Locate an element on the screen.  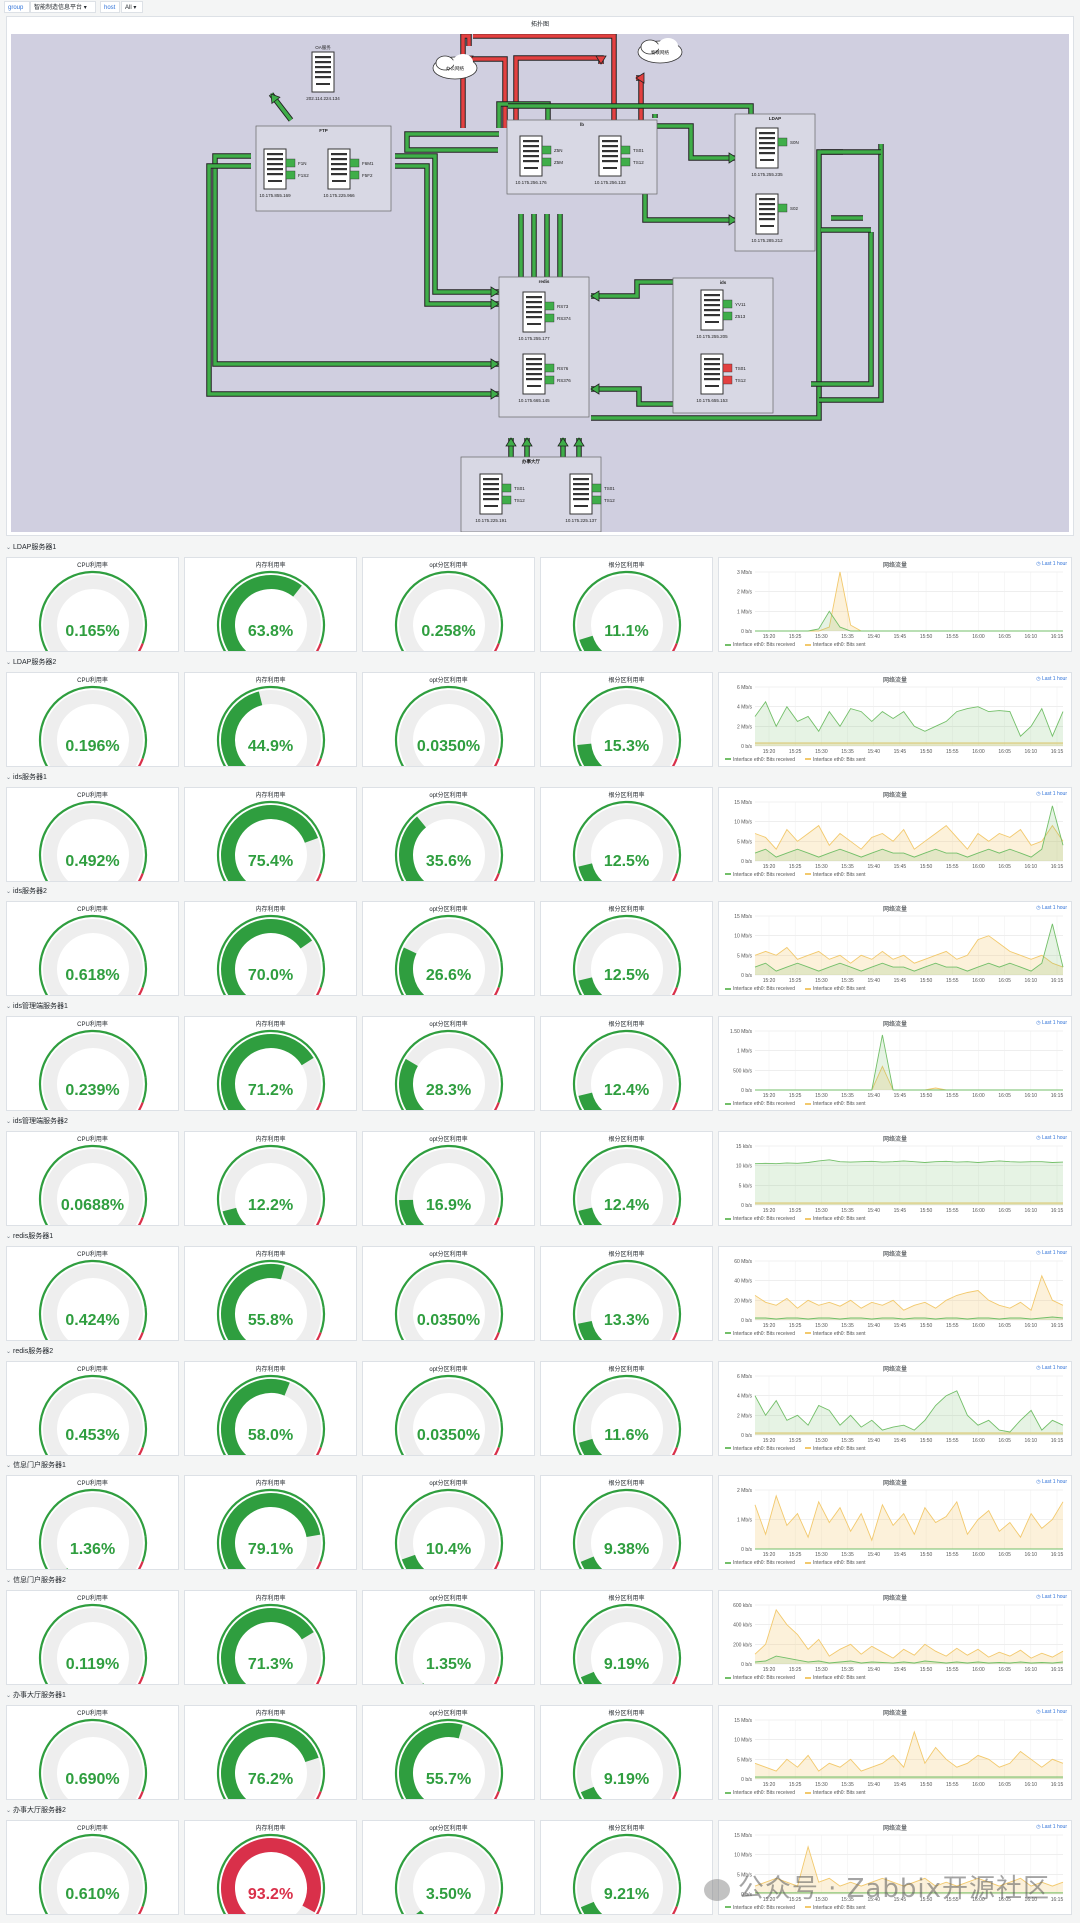
host-variable-select: All ▾ is located at coordinates (132, 7).